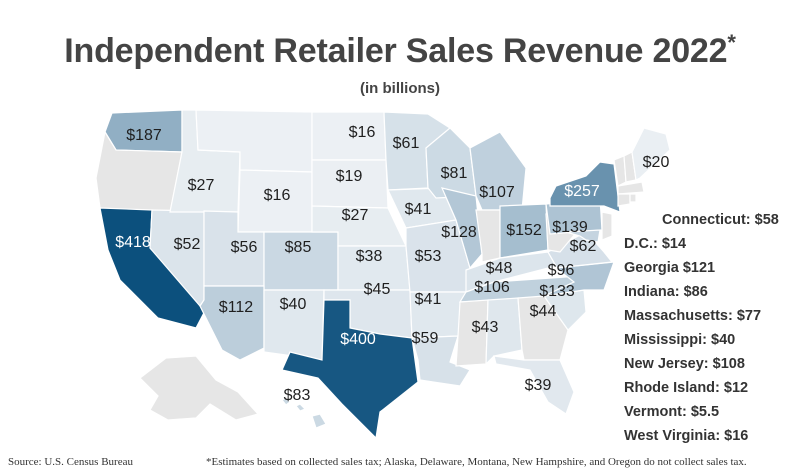 Image resolution: width=800 pixels, height=475 pixels. Describe the element at coordinates (304, 413) in the screenshot. I see `state-hawaii` at that location.